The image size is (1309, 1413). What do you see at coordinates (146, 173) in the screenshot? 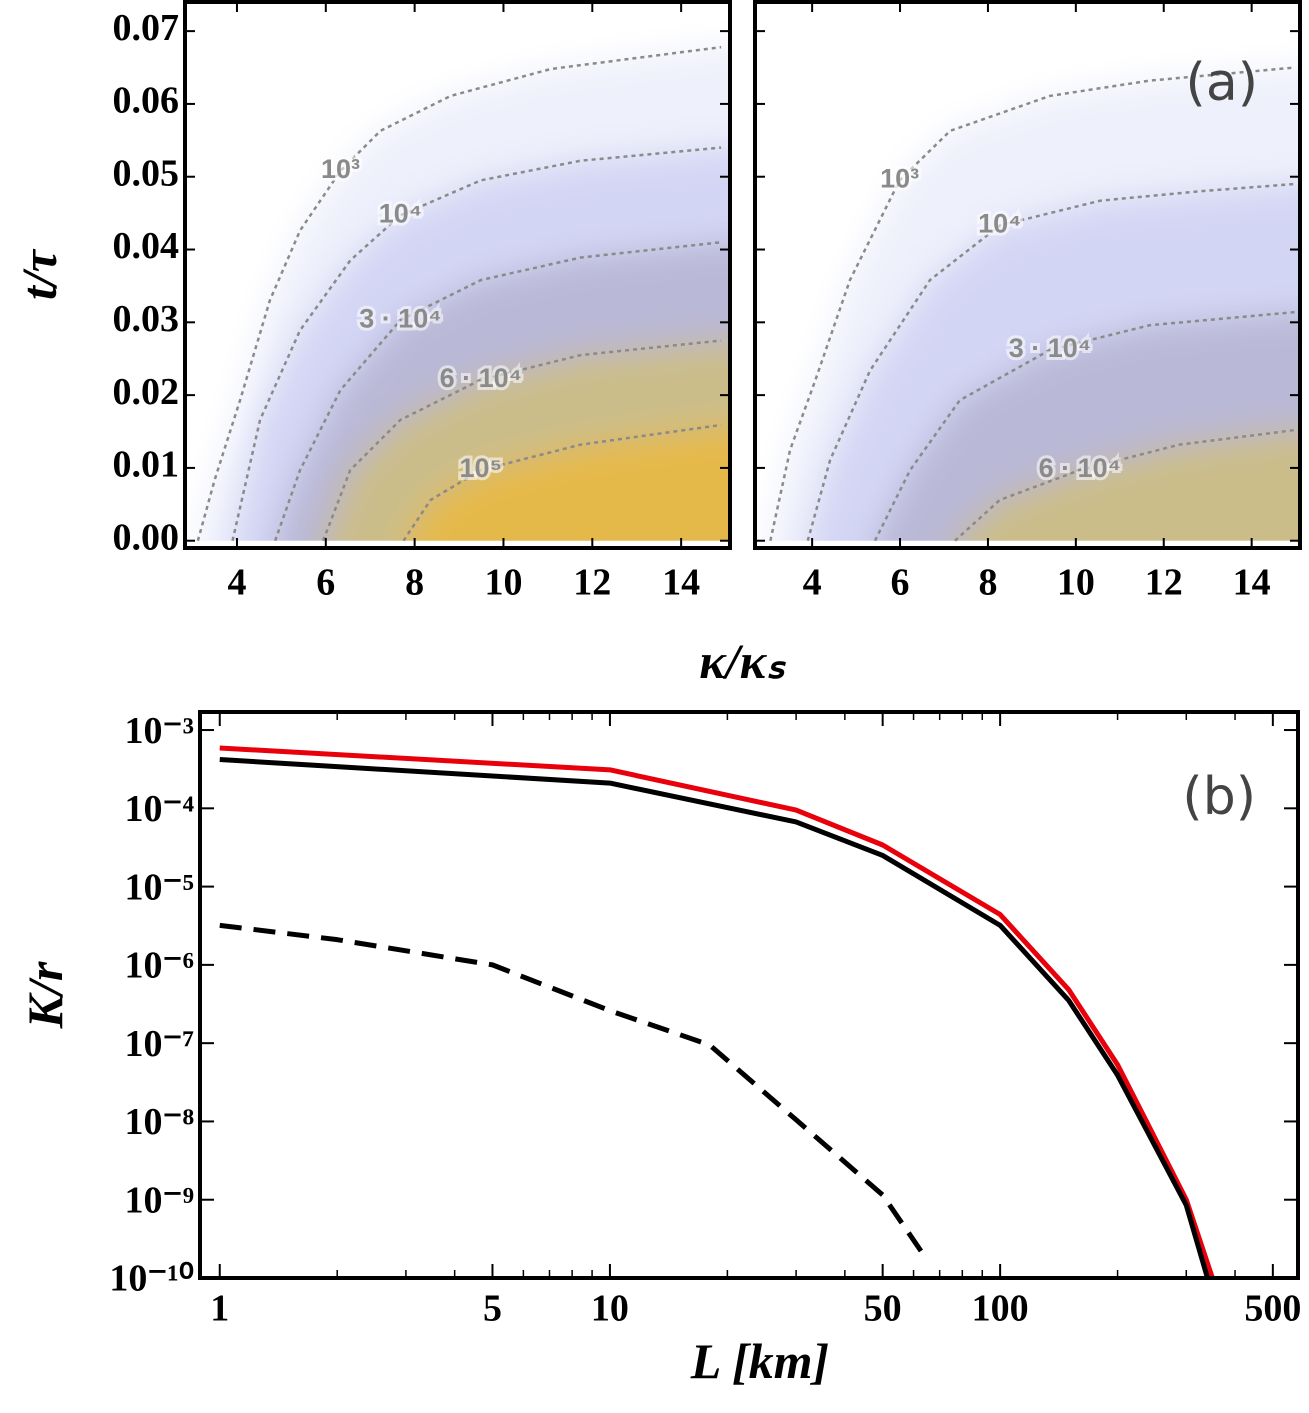
I see `y-tick-label: 0.05` at bounding box center [146, 173].